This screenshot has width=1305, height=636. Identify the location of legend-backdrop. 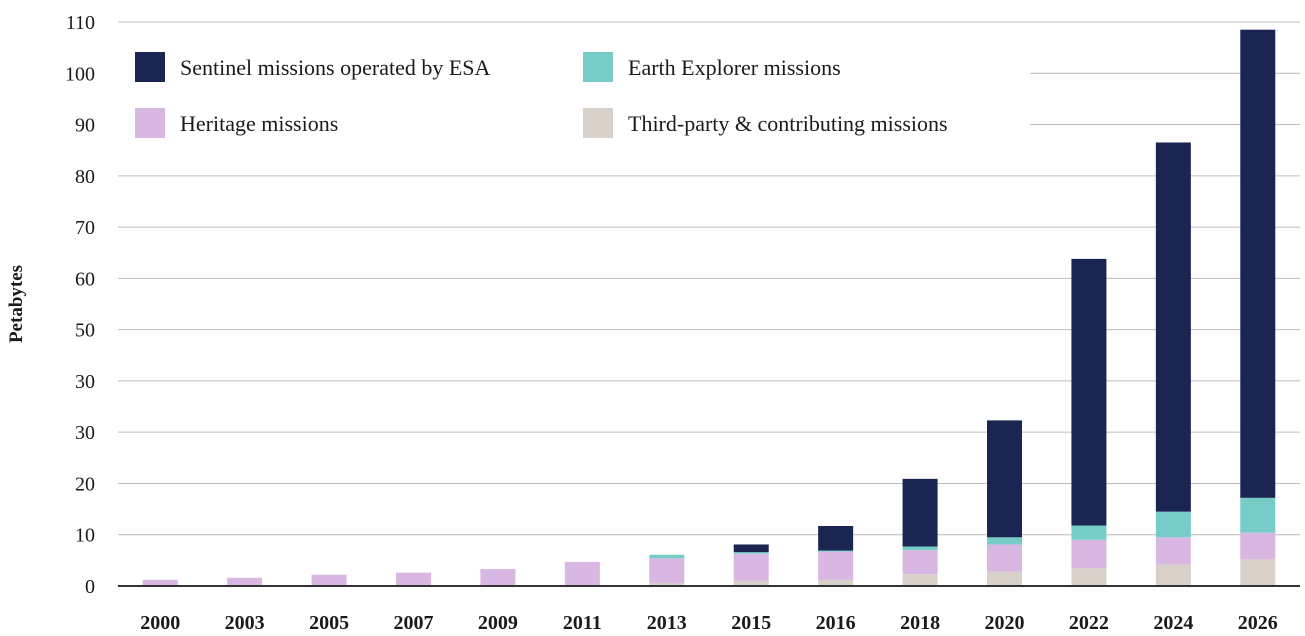
(574, 91).